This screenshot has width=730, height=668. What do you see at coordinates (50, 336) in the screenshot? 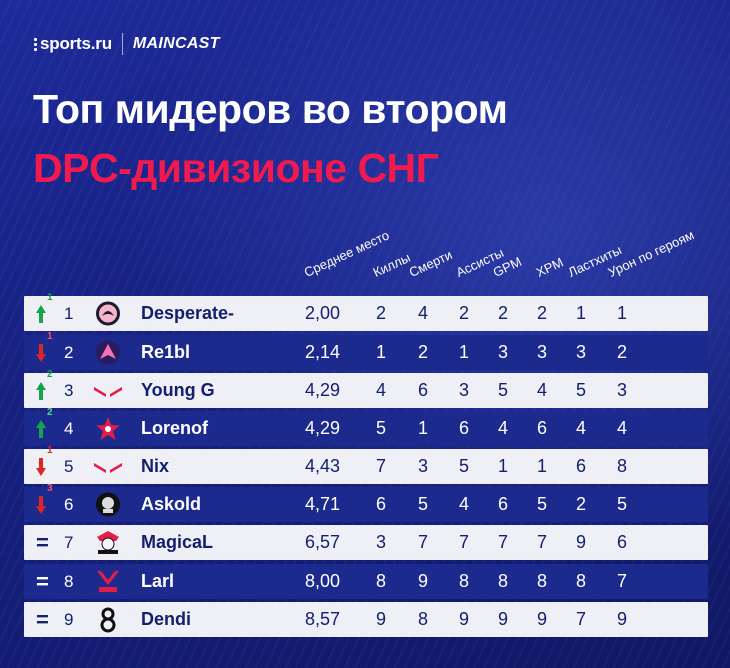
I see `rank-change-count: 1` at bounding box center [50, 336].